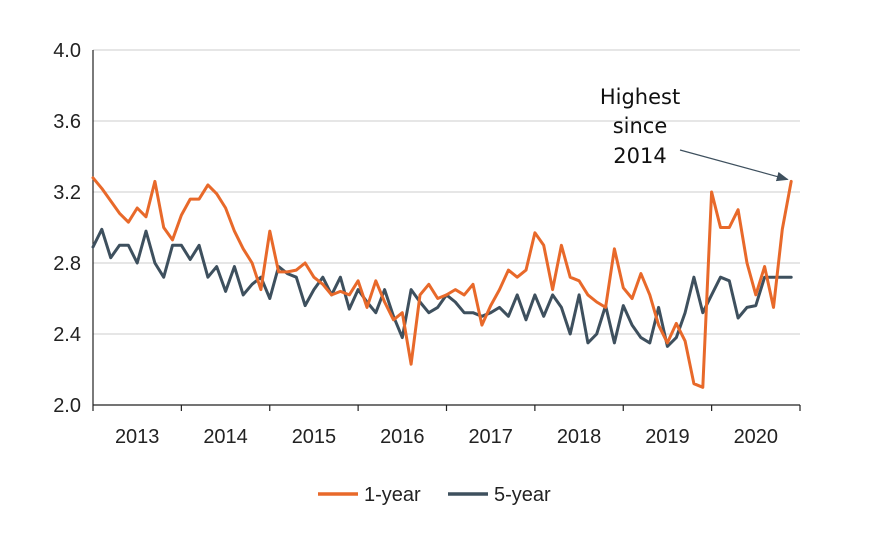 The height and width of the screenshot is (555, 870). Describe the element at coordinates (137, 437) in the screenshot. I see `x-tick-label: 2013` at that location.